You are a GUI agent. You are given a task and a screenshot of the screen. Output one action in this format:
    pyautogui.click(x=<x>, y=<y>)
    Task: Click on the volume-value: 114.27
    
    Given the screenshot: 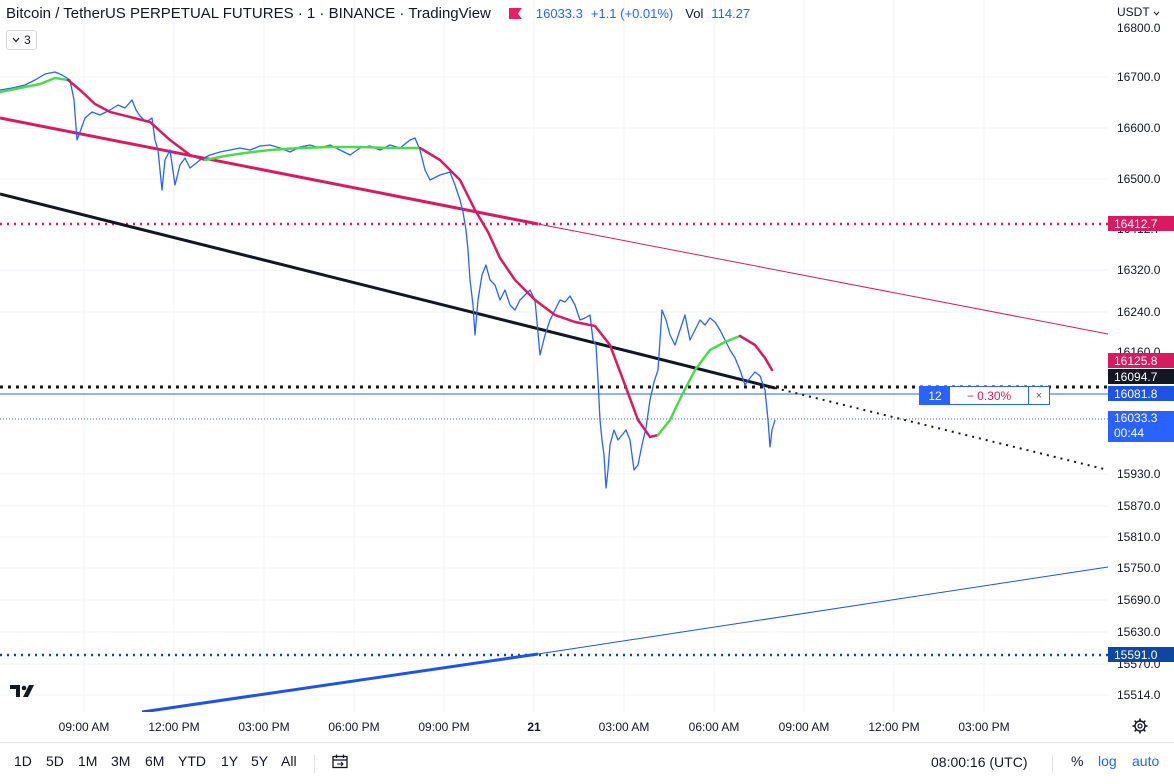 What is the action you would take?
    pyautogui.click(x=731, y=13)
    